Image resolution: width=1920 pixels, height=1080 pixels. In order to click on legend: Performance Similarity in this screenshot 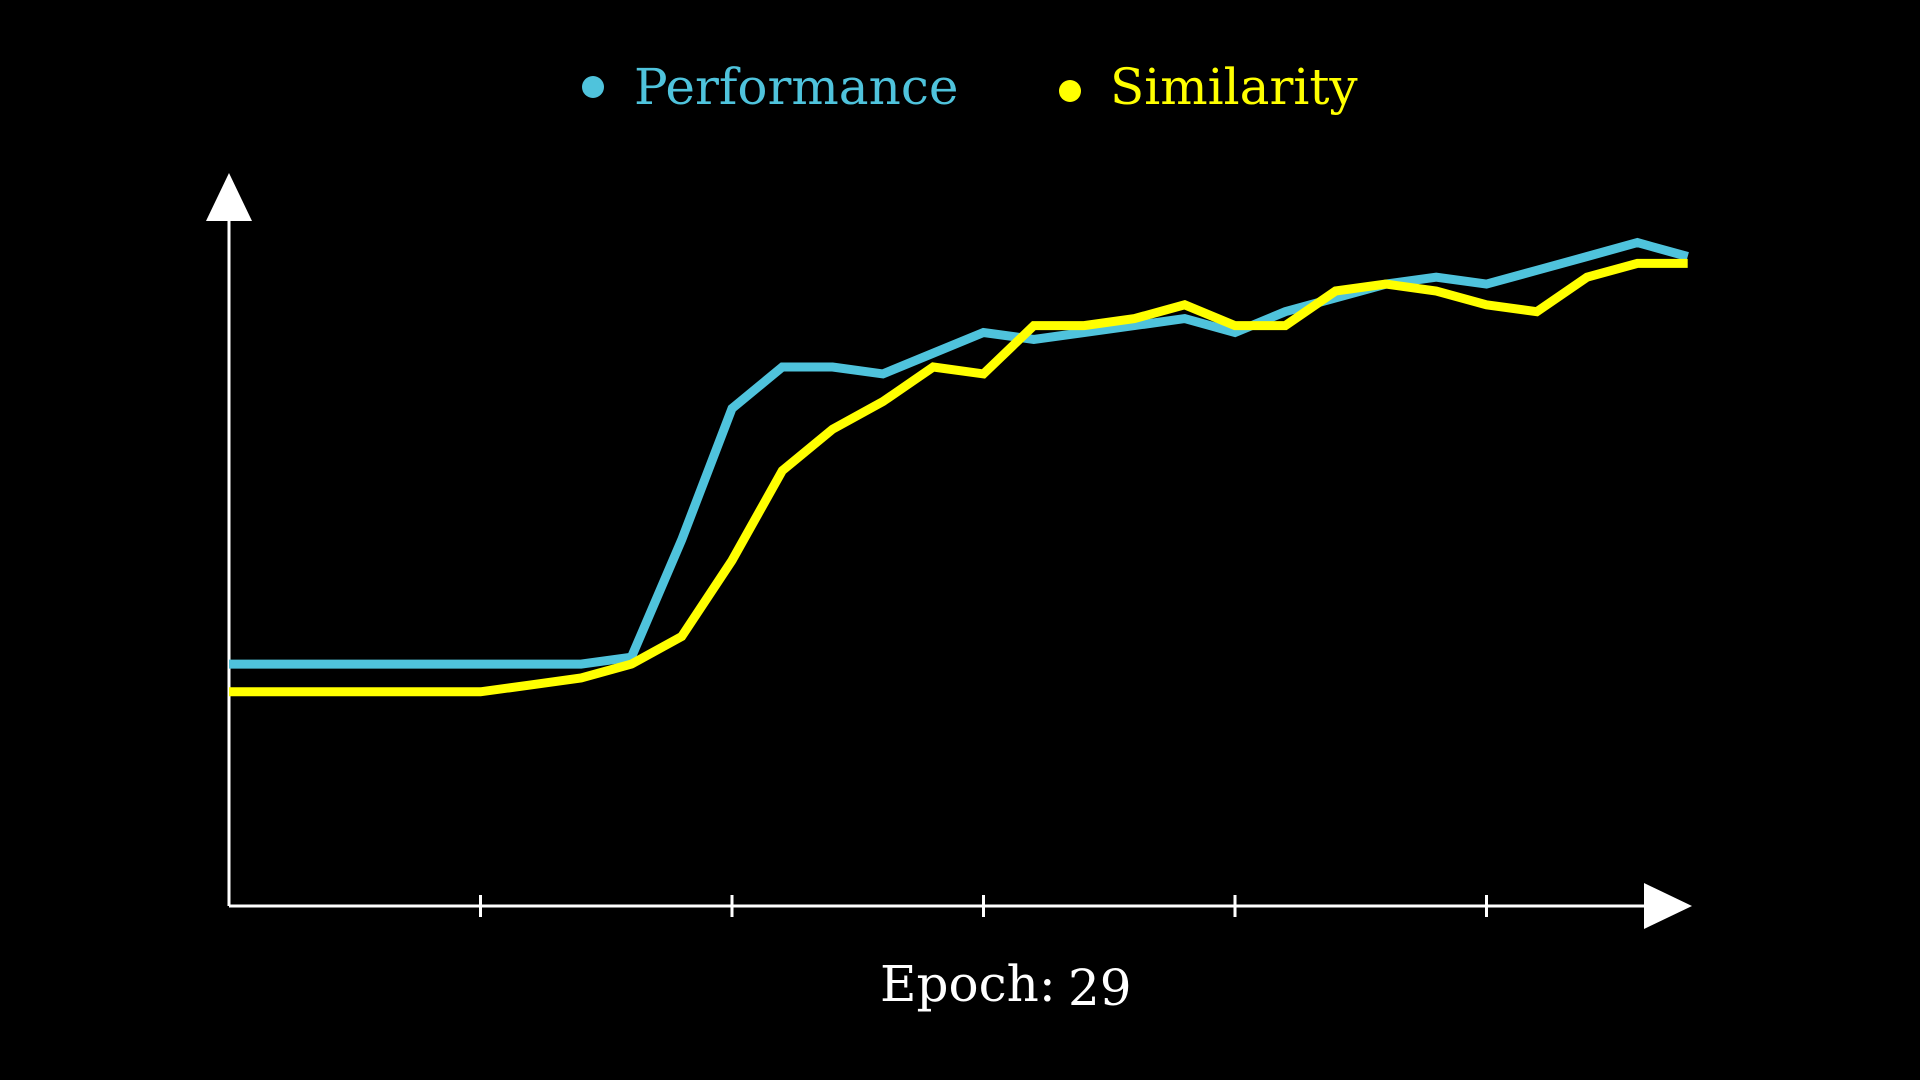, I will do `click(970, 87)`.